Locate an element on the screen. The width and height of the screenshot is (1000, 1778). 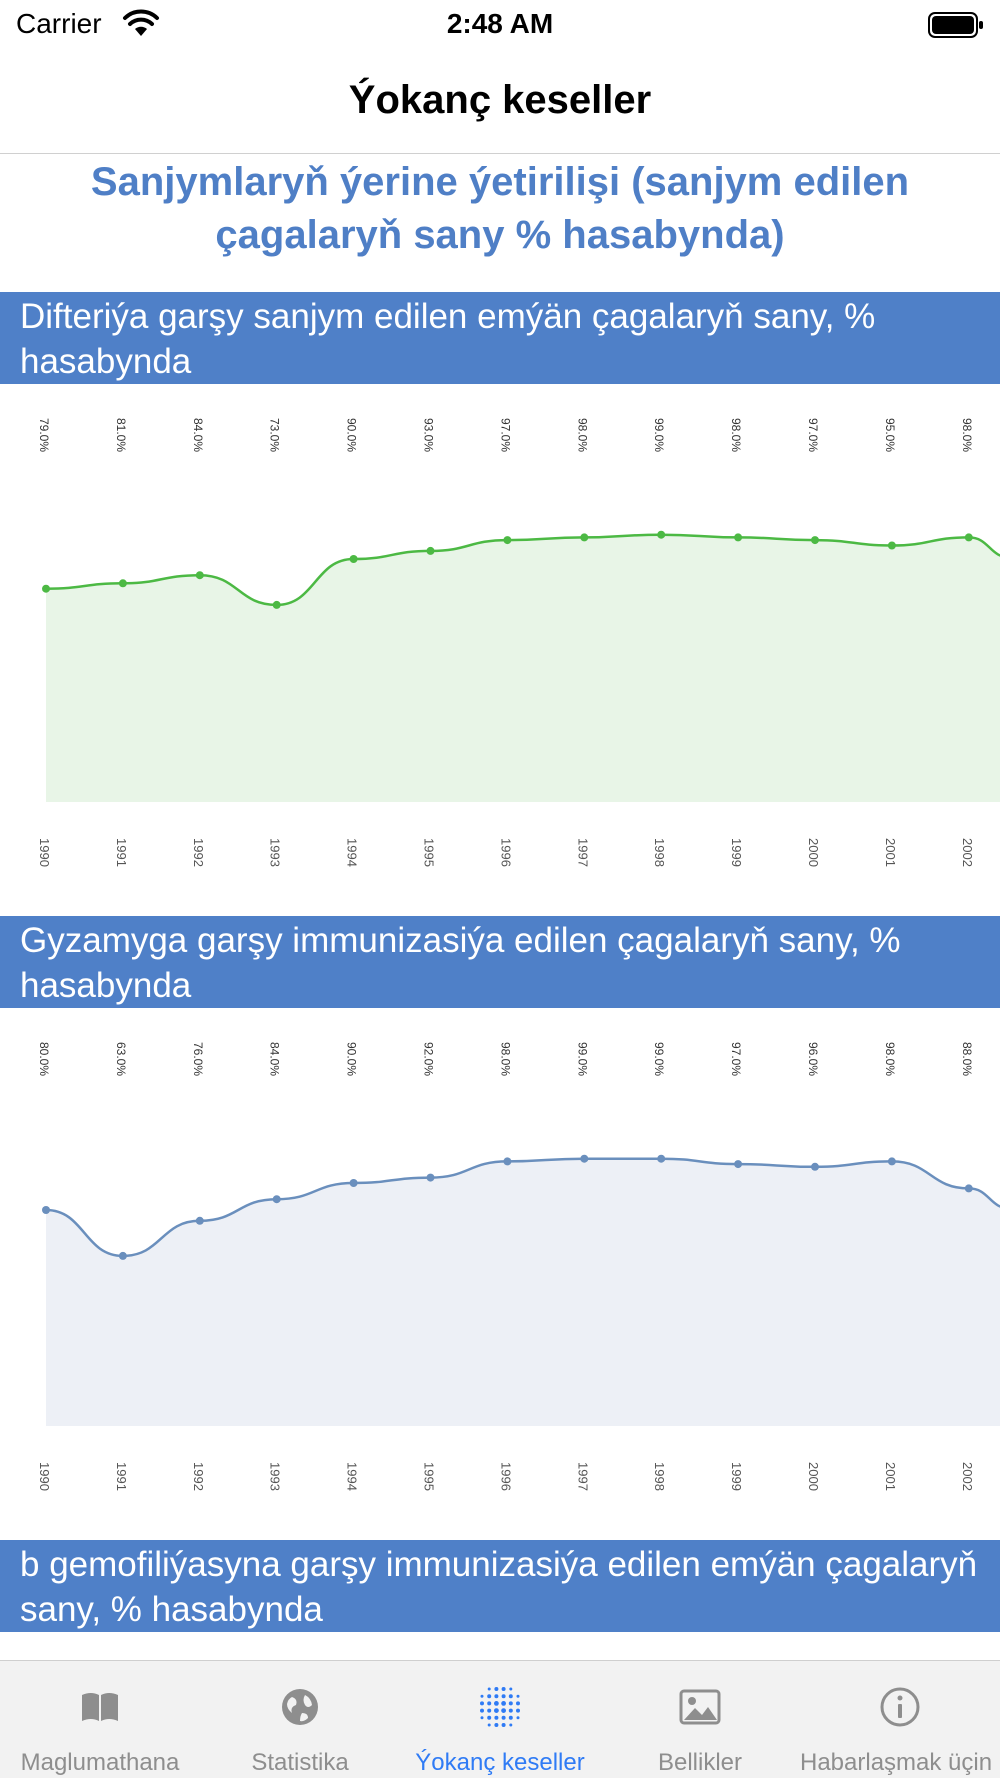
battery-icon is located at coordinates (955, 25).